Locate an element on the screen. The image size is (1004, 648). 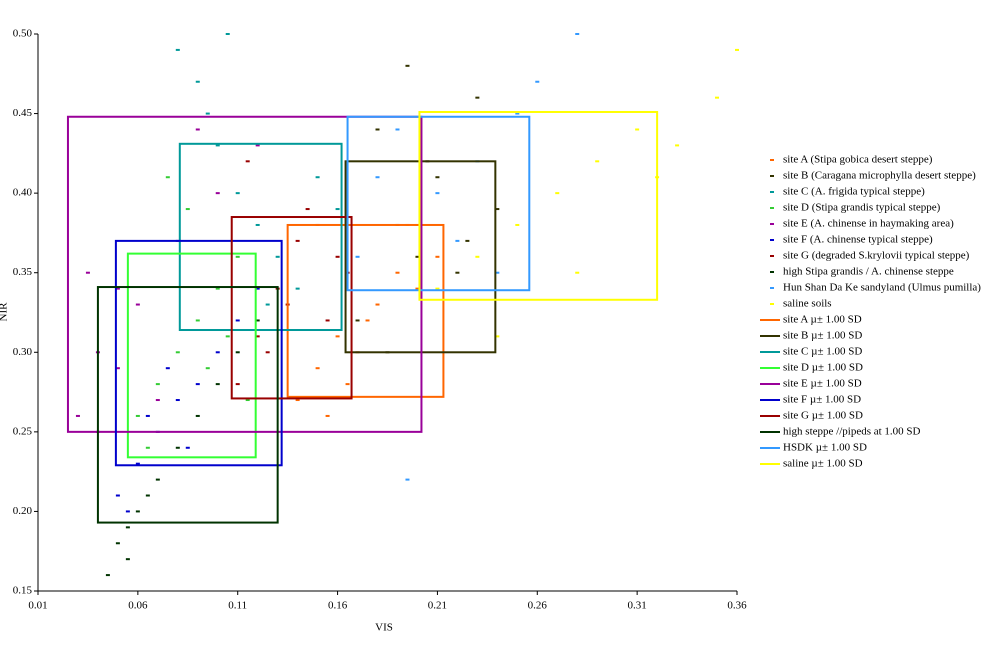
x-tick-label: 0.26 is located at coordinates (538, 606).